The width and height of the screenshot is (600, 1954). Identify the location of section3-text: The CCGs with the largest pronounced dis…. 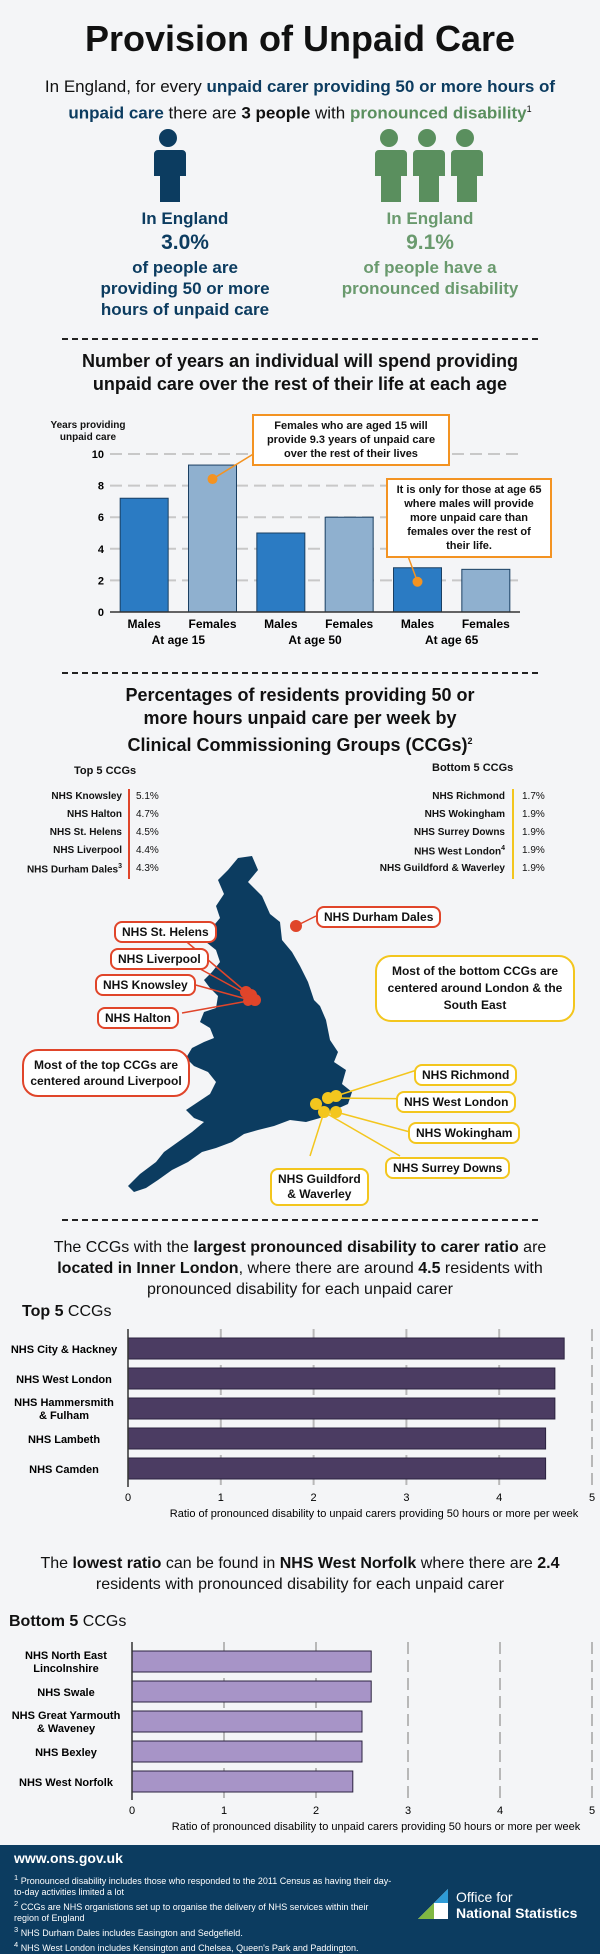
(300, 1268).